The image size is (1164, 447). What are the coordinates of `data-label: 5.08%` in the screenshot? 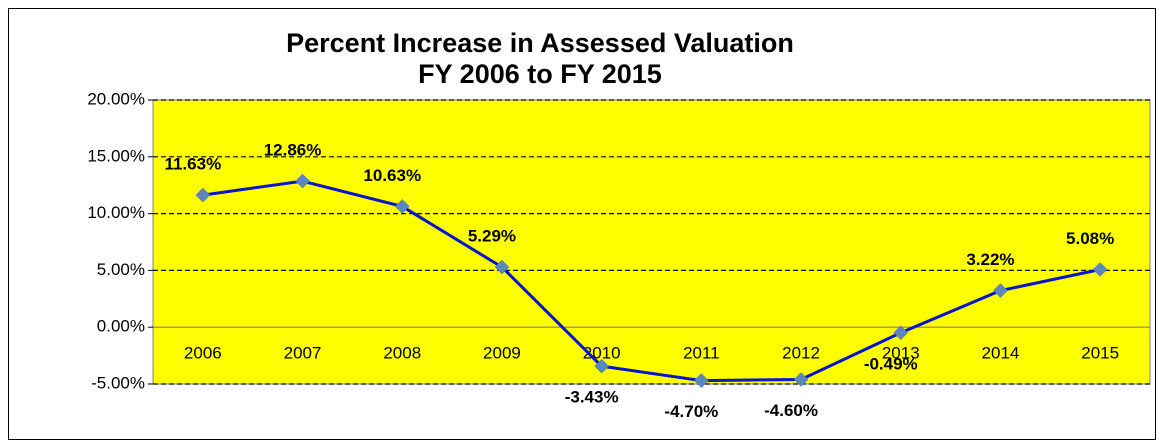 It's located at (1090, 238).